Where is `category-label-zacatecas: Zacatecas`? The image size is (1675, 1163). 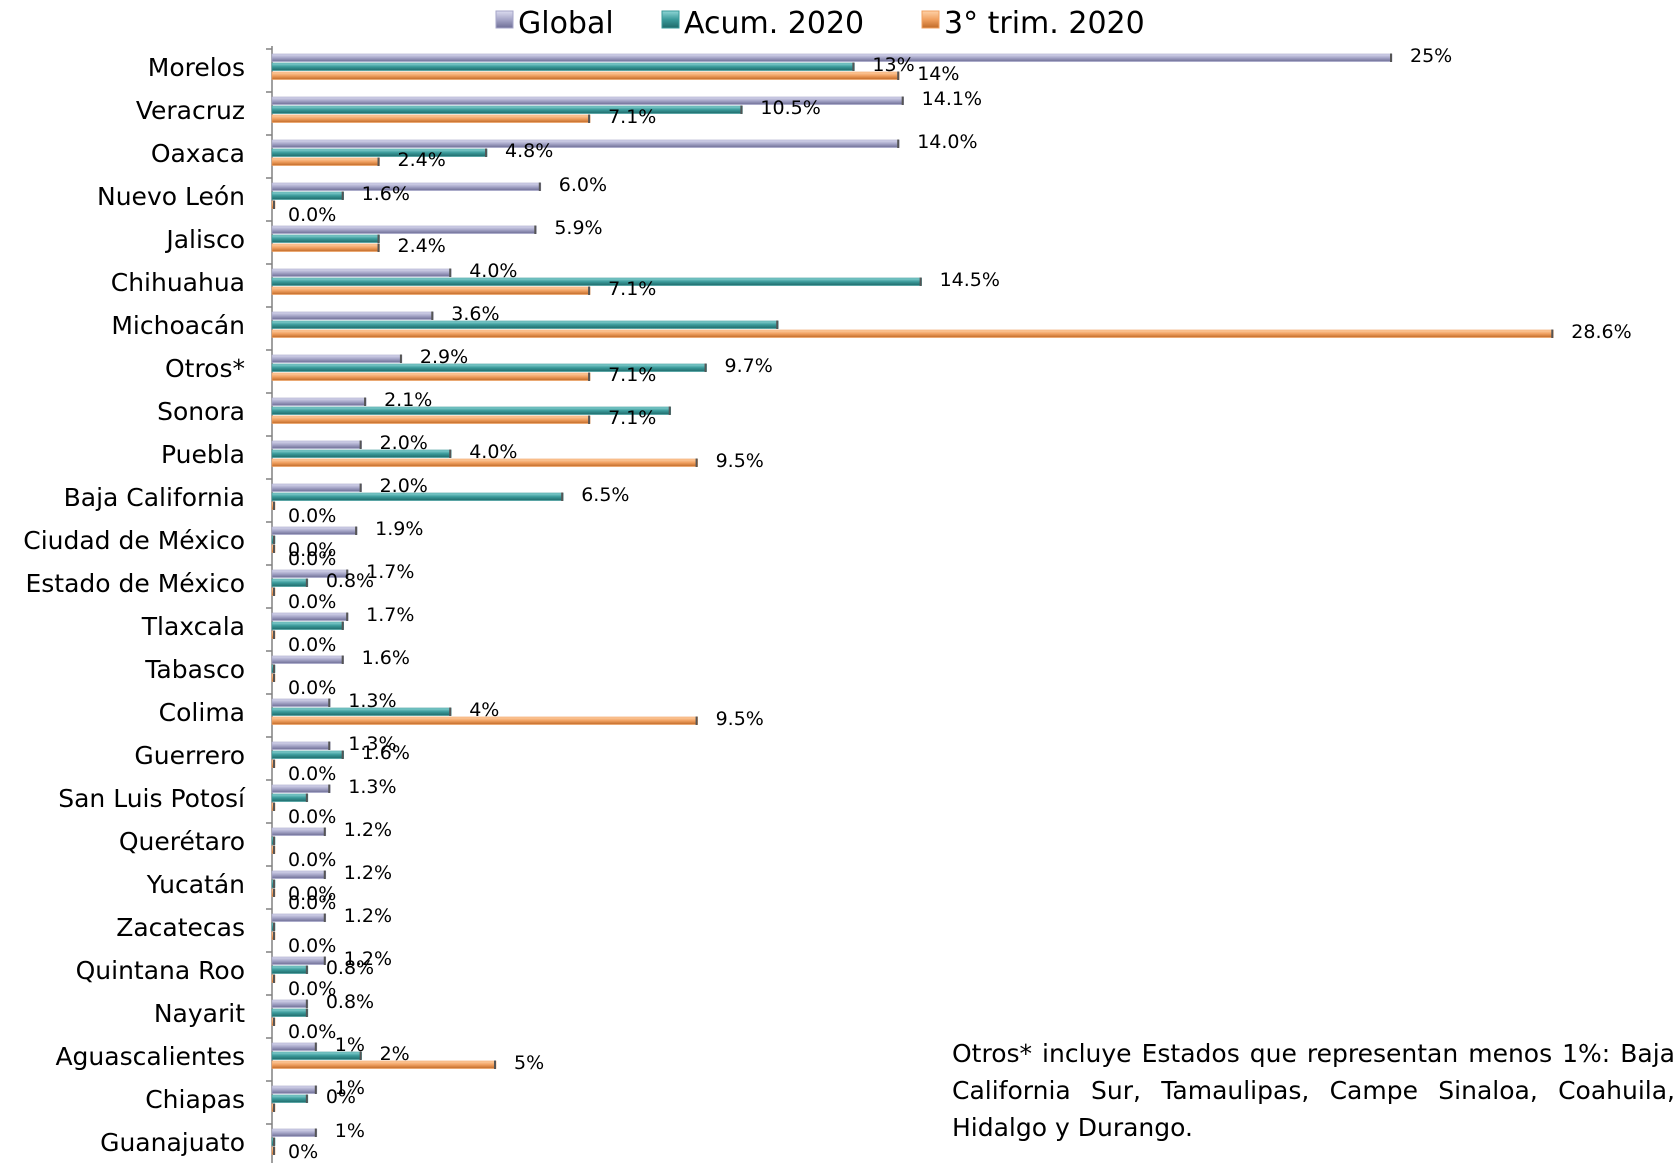
category-label-zacatecas: Zacatecas is located at coordinates (180, 927).